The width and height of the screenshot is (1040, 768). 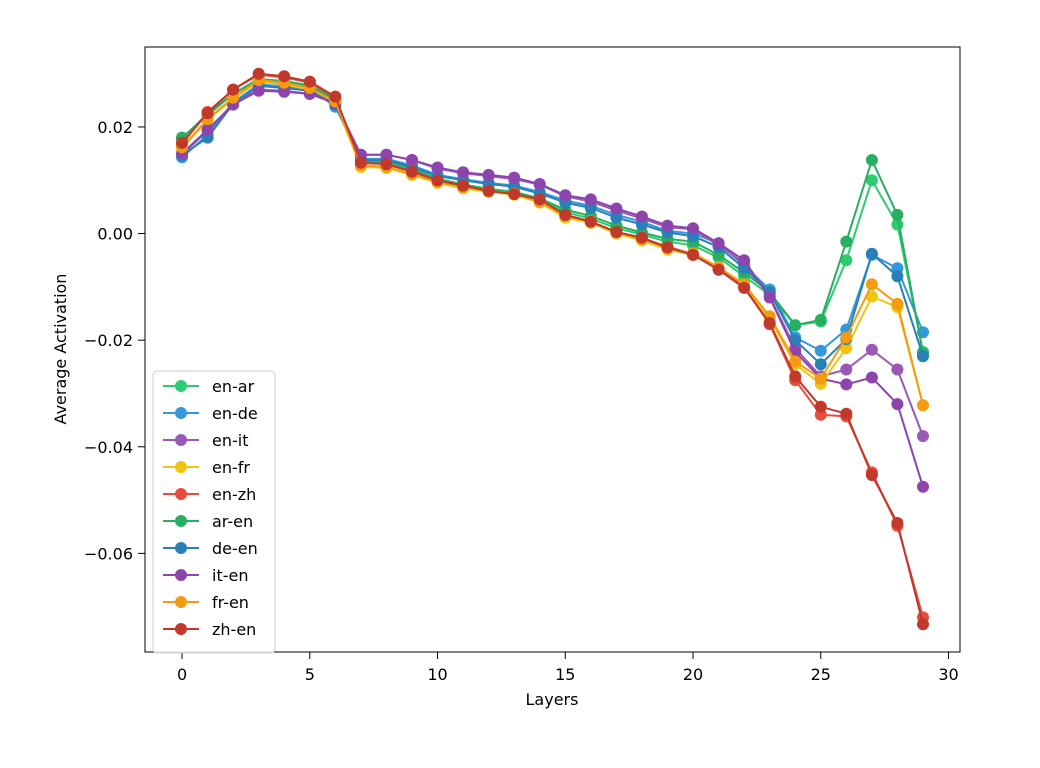 I want to click on legend-item-en-fr: en-fr, so click(x=206, y=467).